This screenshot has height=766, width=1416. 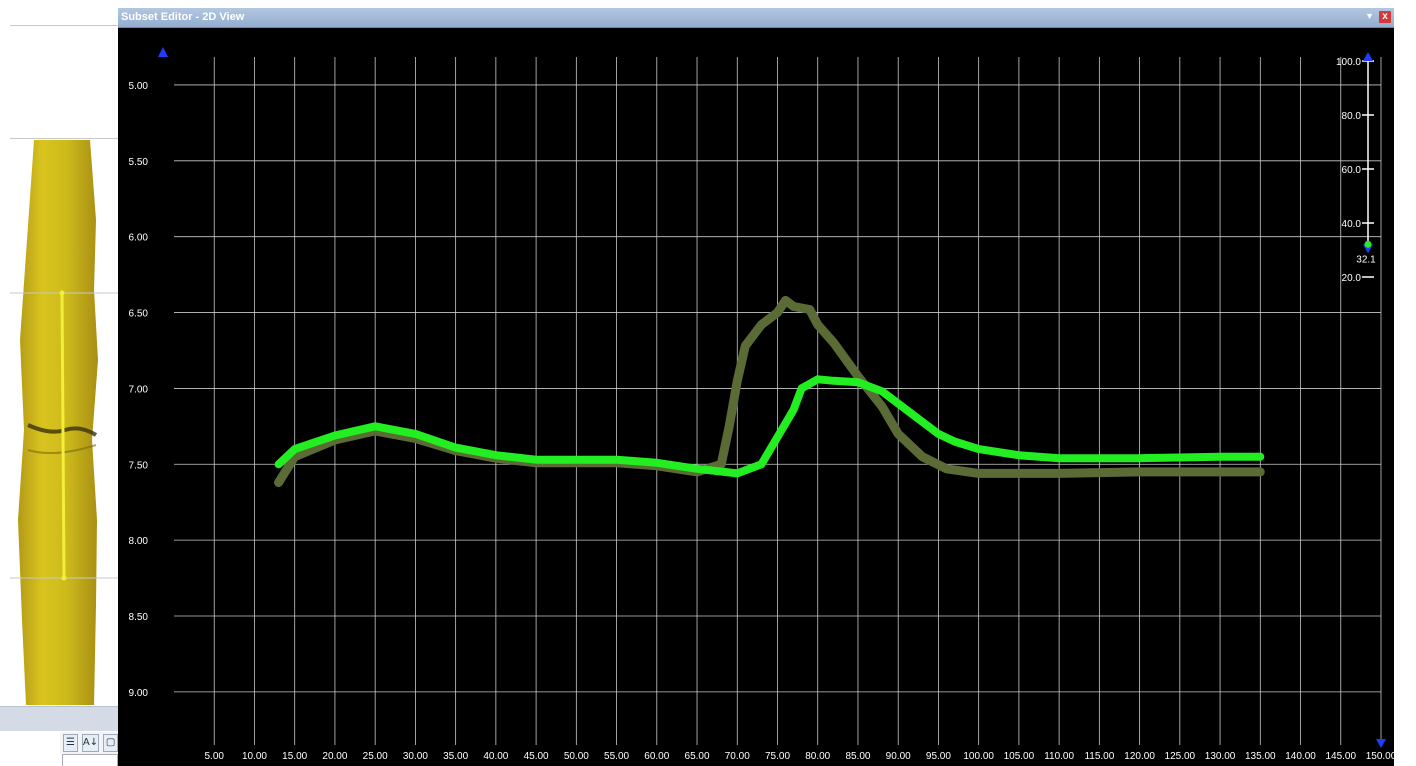 What do you see at coordinates (139, 465) in the screenshot?
I see `y-tick-label: 7.50` at bounding box center [139, 465].